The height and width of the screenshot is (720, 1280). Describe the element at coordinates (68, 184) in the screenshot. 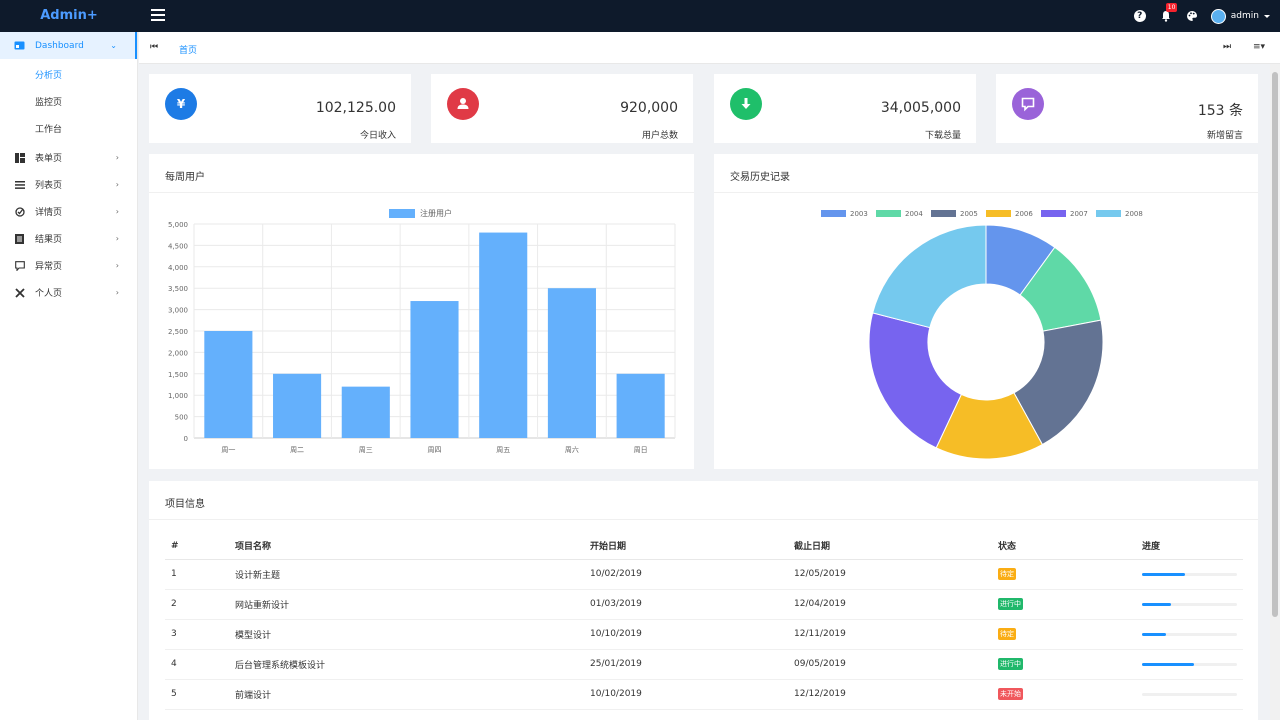

I see `sidebar-item-list: 列表页 ›` at that location.